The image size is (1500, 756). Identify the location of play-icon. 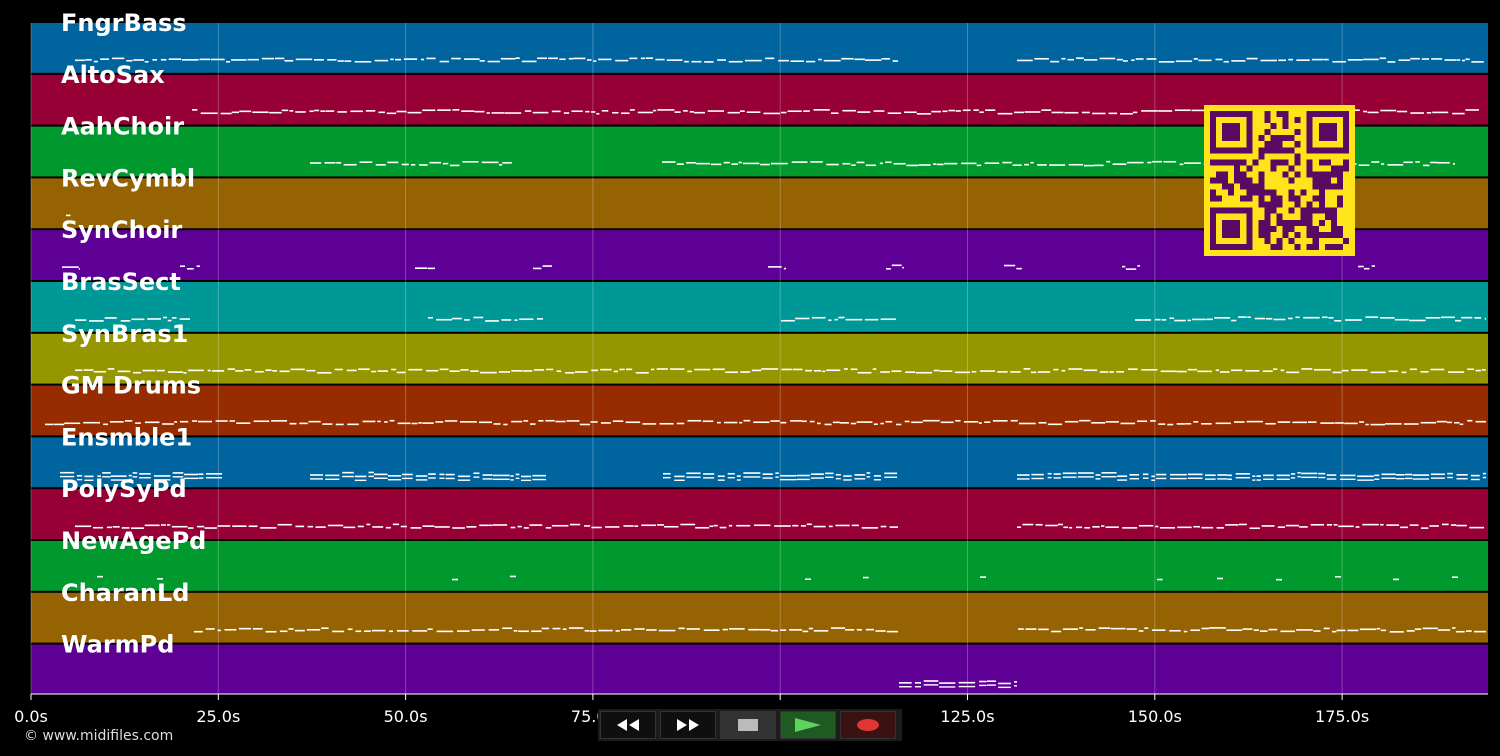
(808, 725).